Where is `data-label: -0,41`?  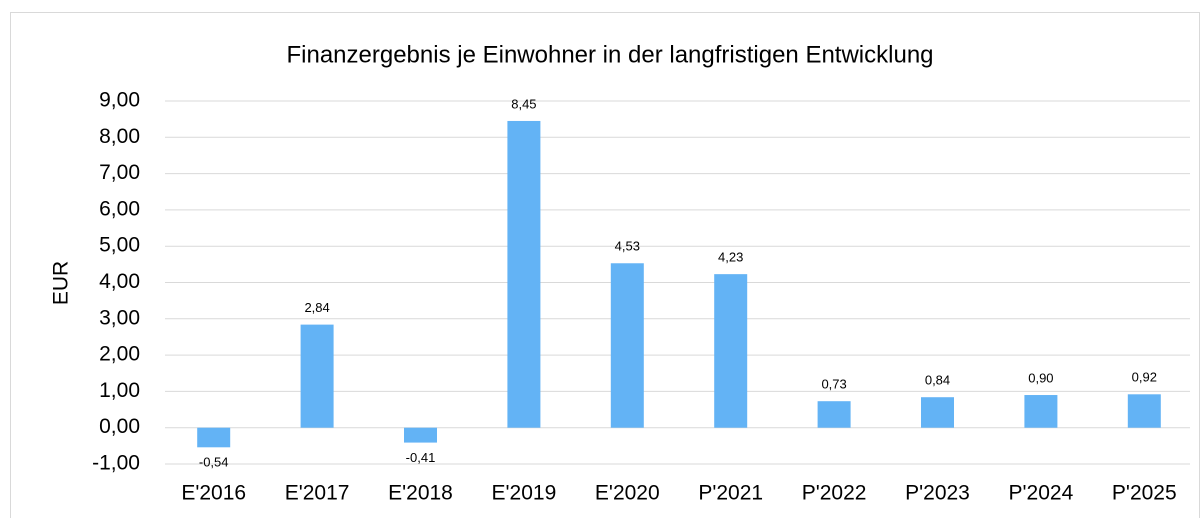
data-label: -0,41 is located at coordinates (421, 457).